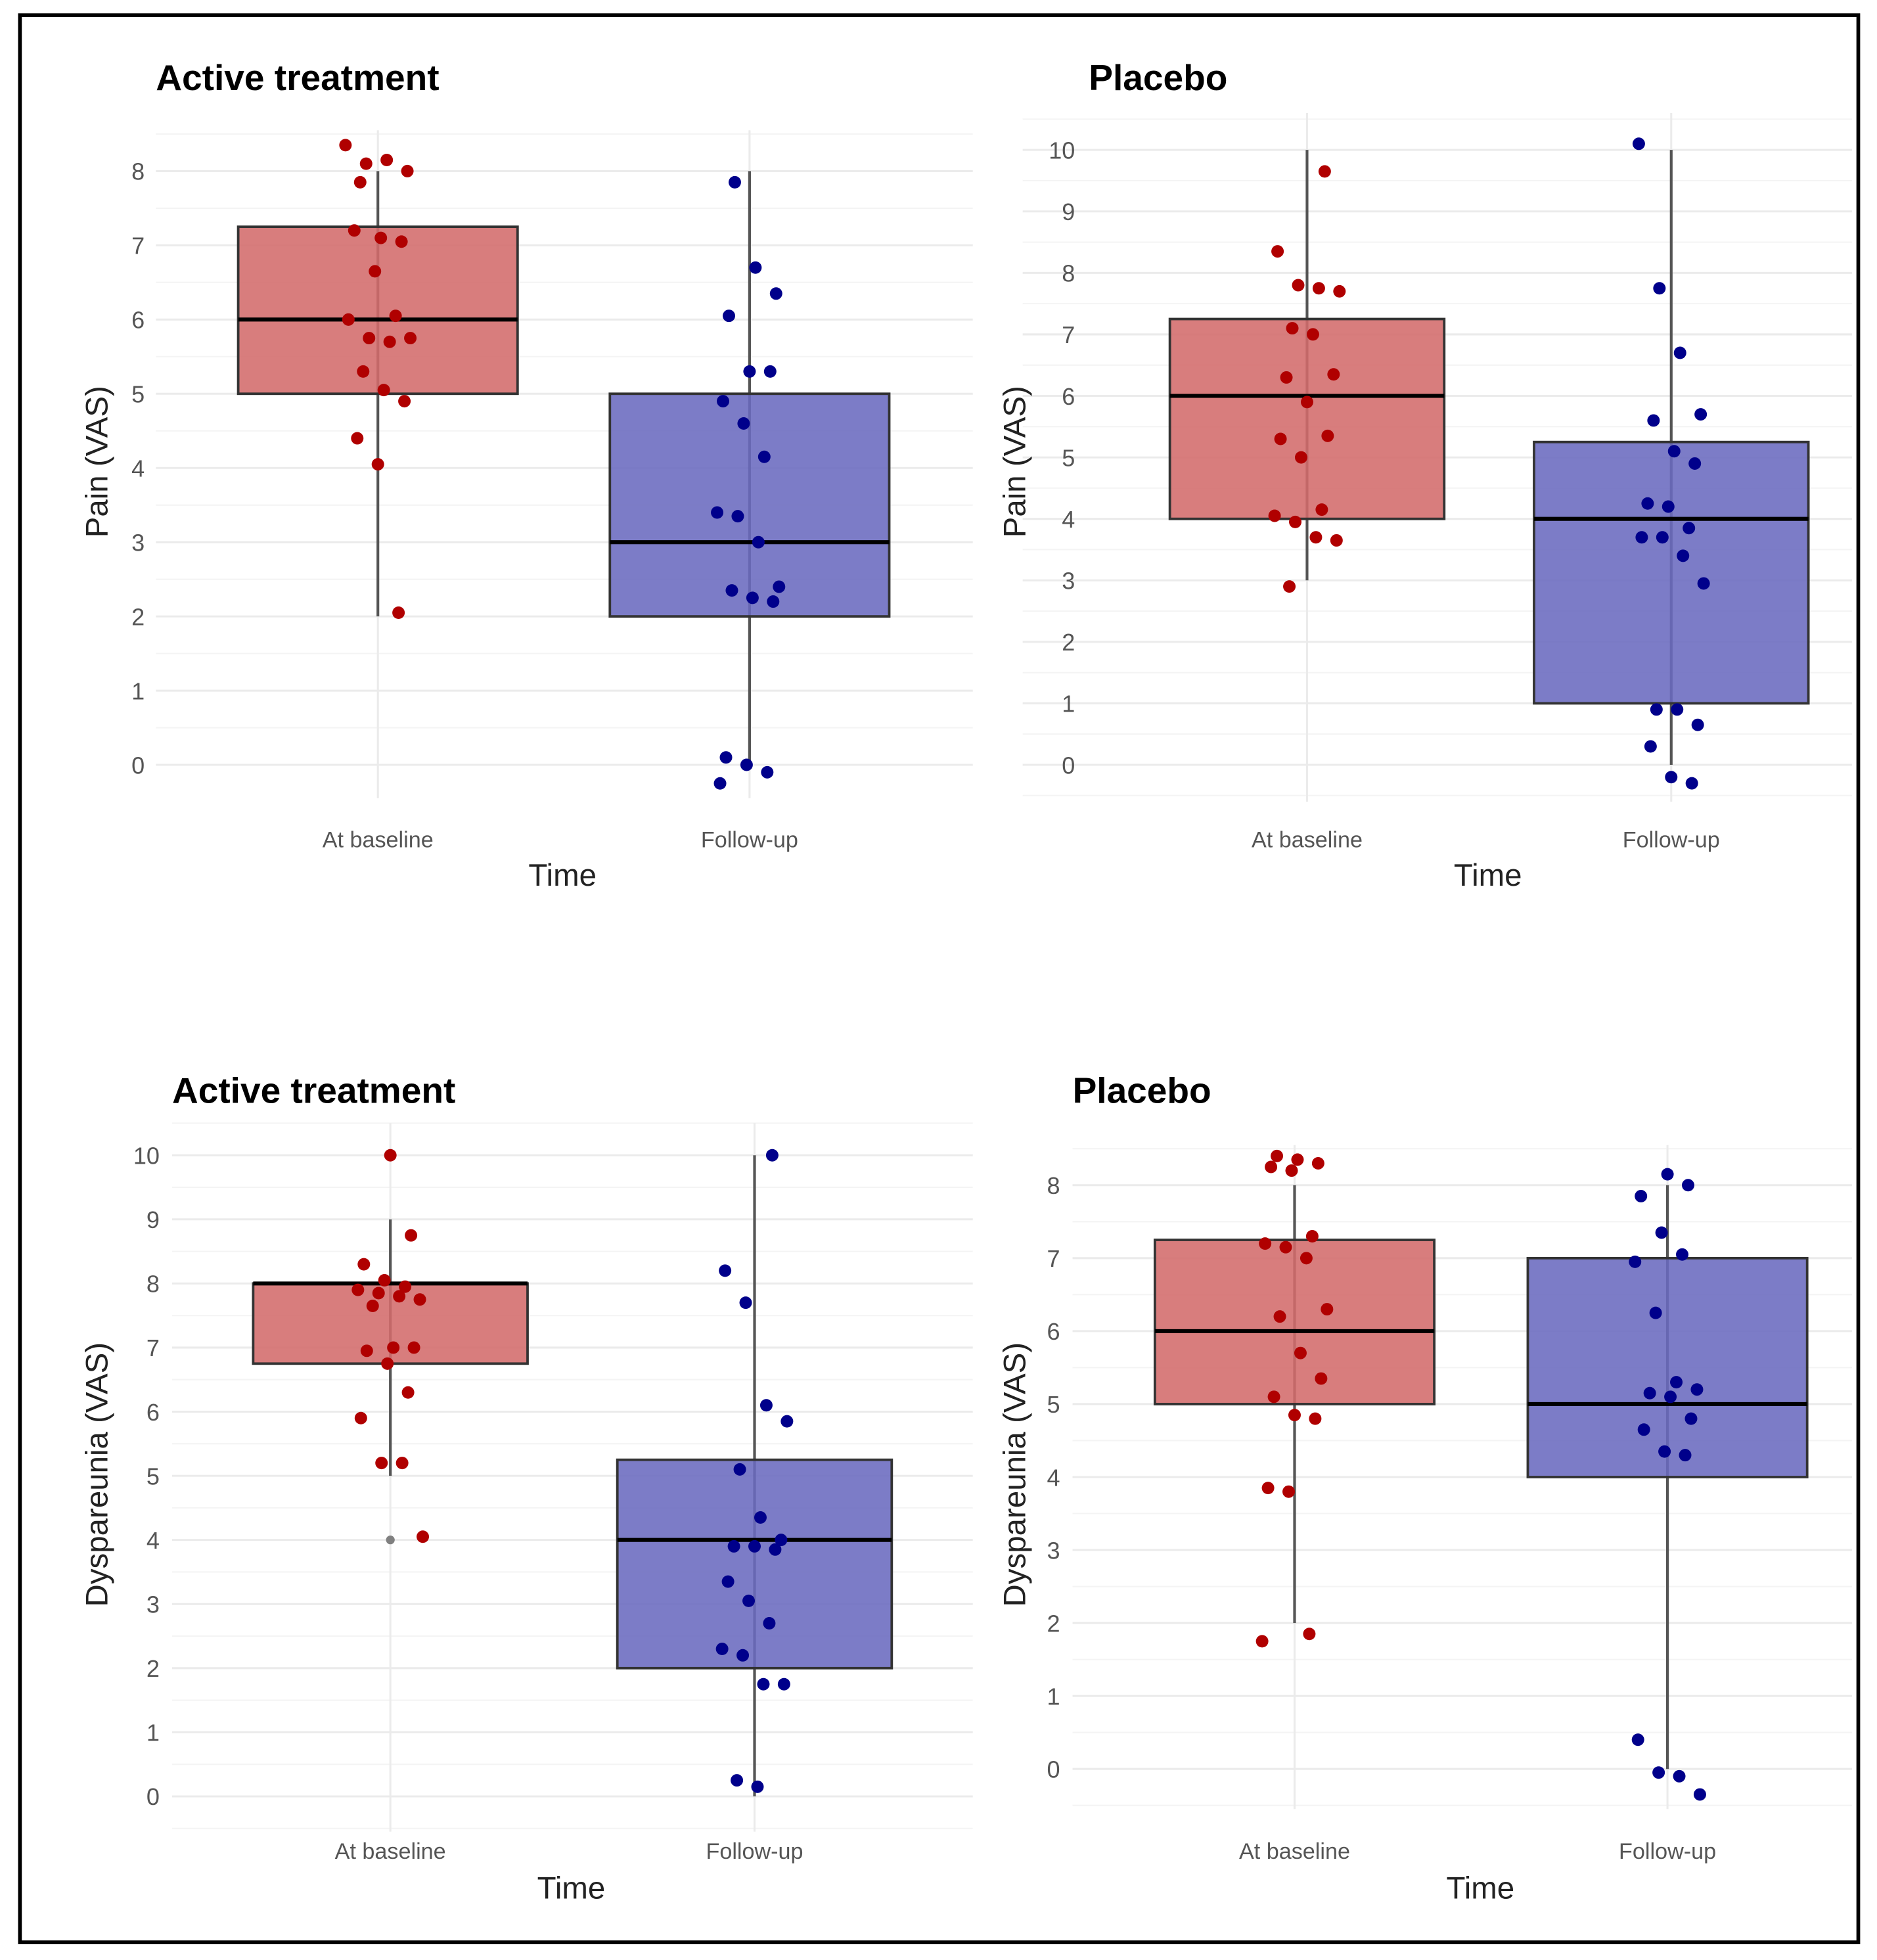 Image resolution: width=1877 pixels, height=1960 pixels. Describe the element at coordinates (390, 1540) in the screenshot. I see `outlier-point` at that location.